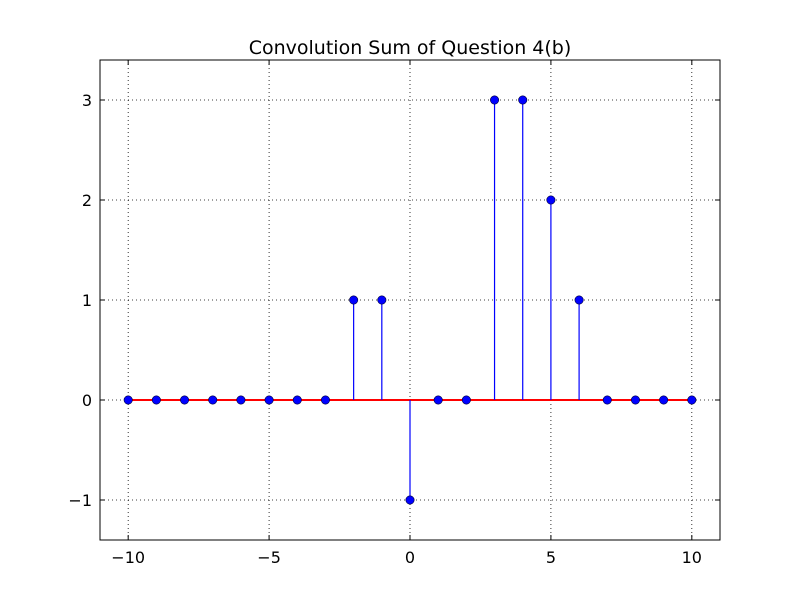 The height and width of the screenshot is (600, 800). What do you see at coordinates (87, 100) in the screenshot?
I see `y-tick-label: 3` at bounding box center [87, 100].